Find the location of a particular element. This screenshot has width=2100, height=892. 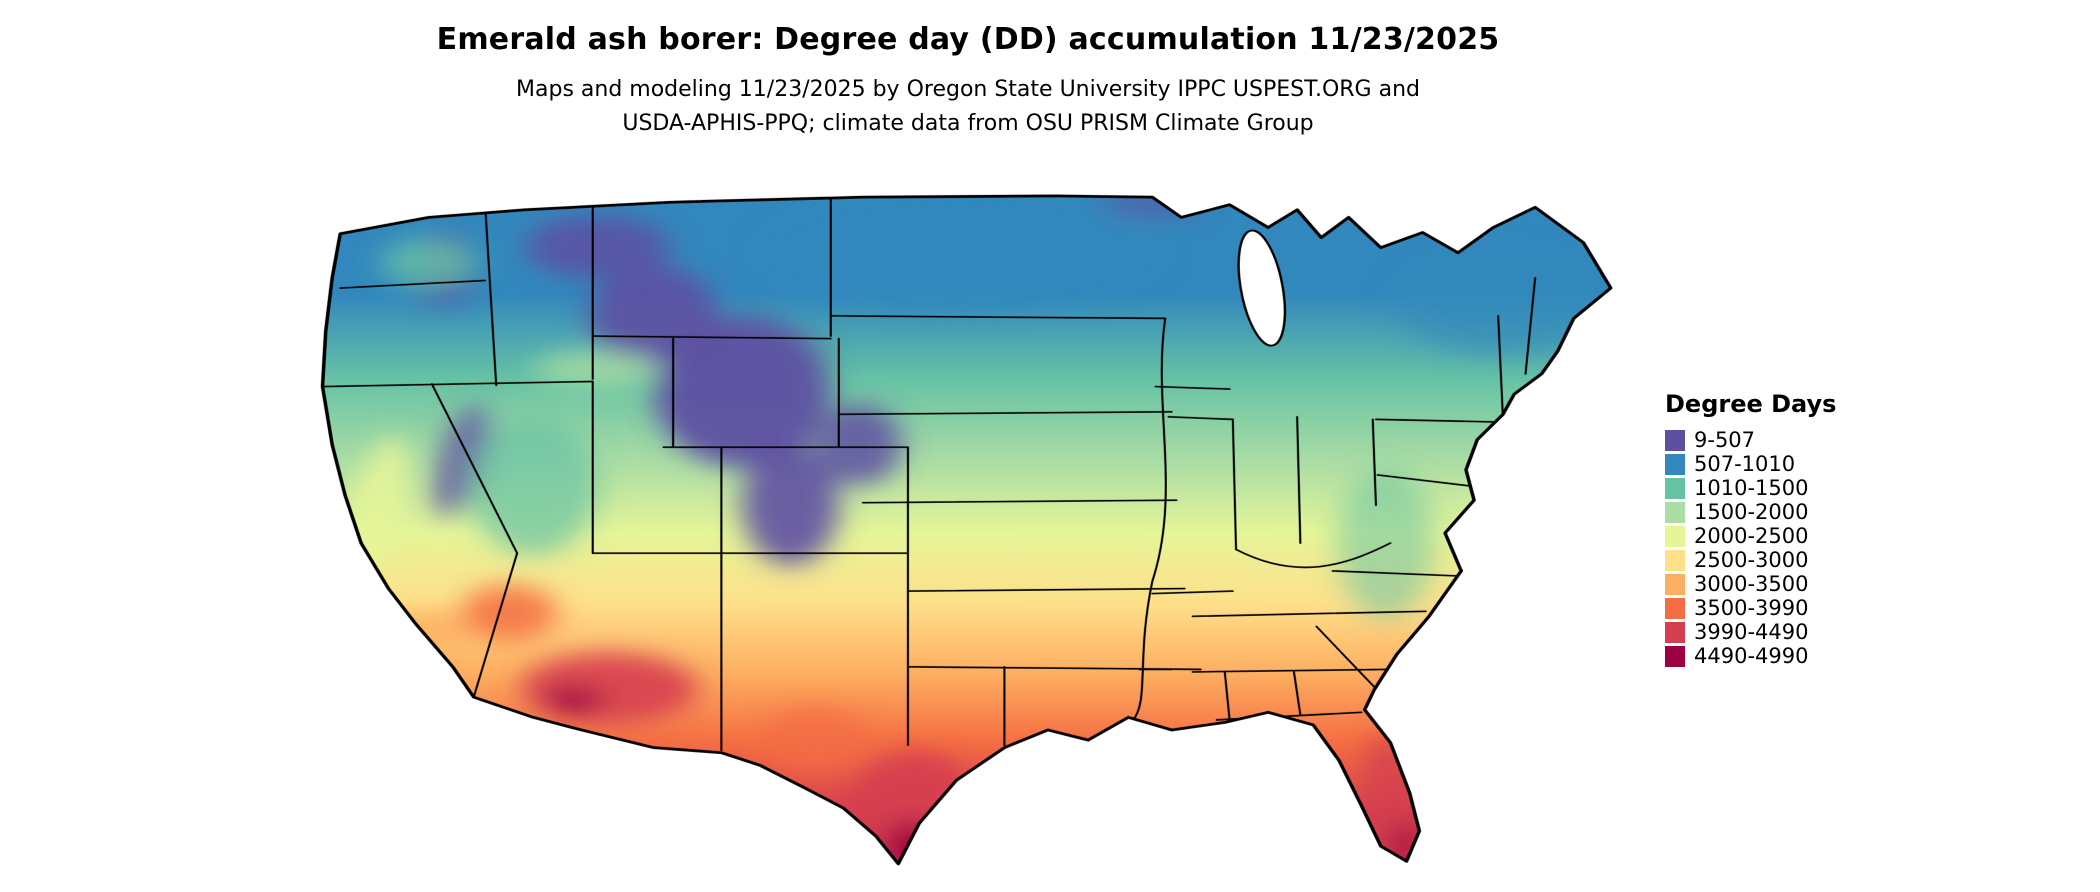

legend-item: 1010-1500 is located at coordinates (1750, 488).